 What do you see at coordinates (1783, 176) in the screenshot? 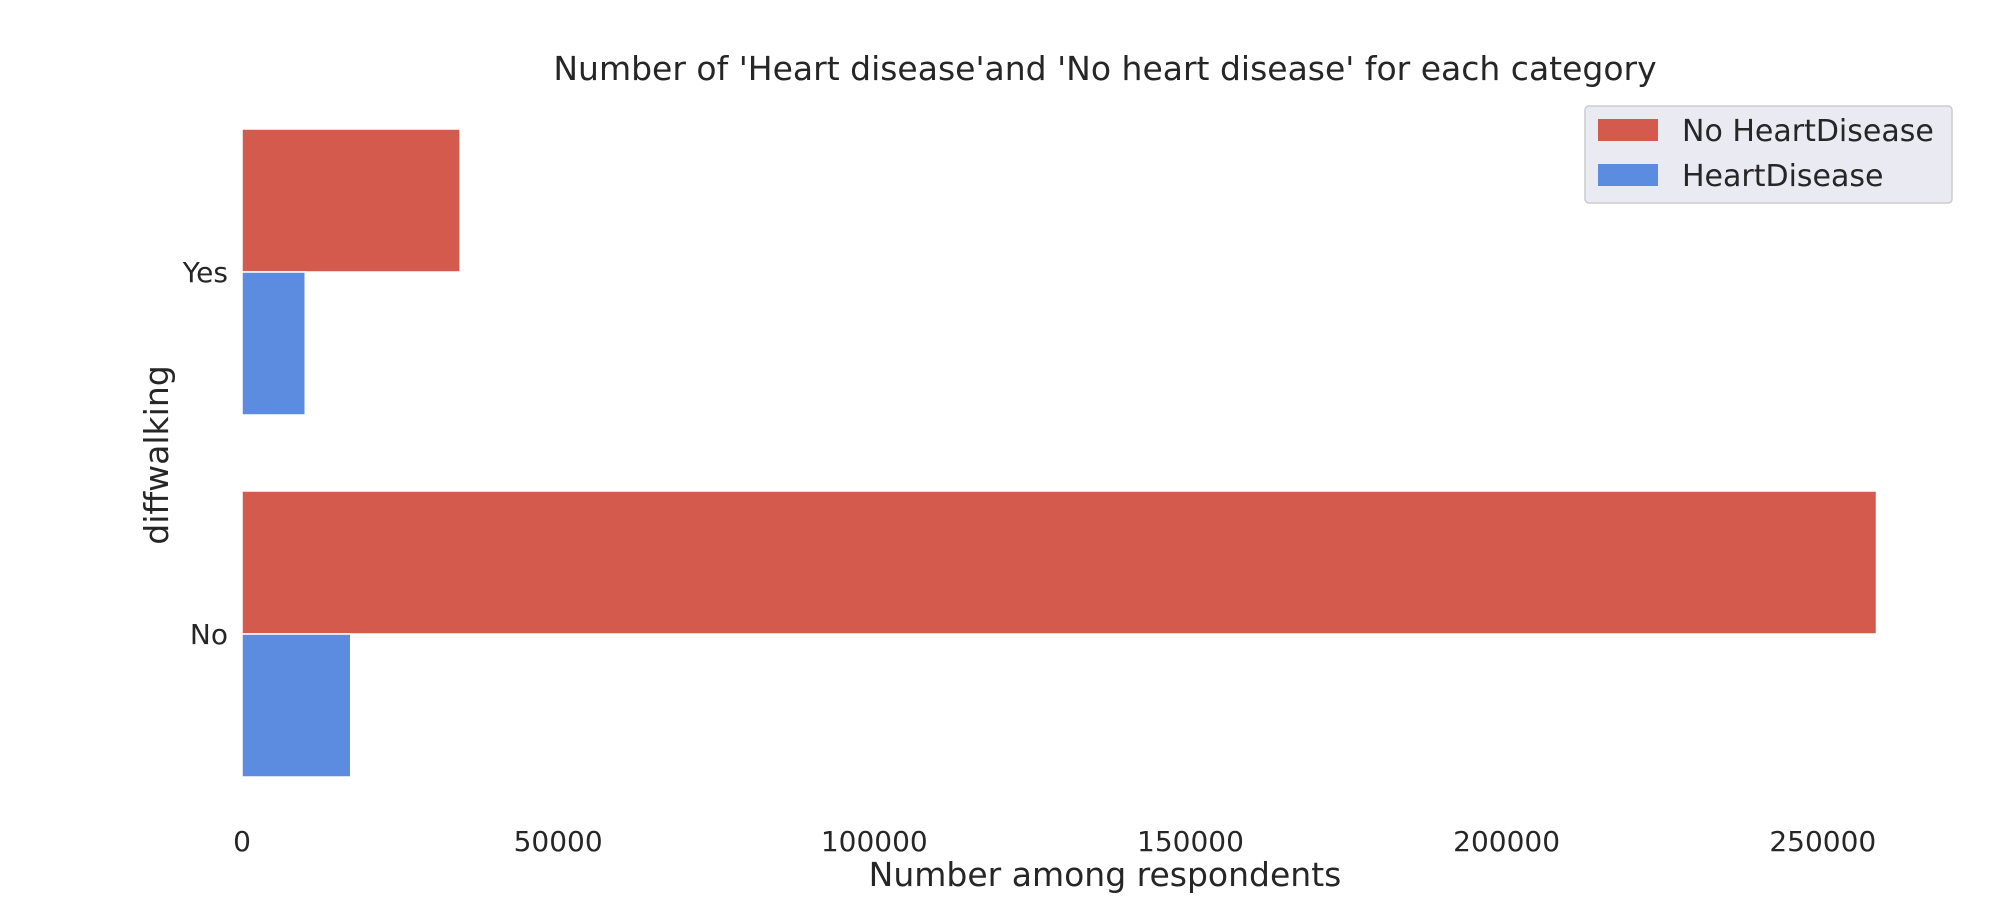
I see `legend-label-heartdisease: HeartDisease` at bounding box center [1783, 176].